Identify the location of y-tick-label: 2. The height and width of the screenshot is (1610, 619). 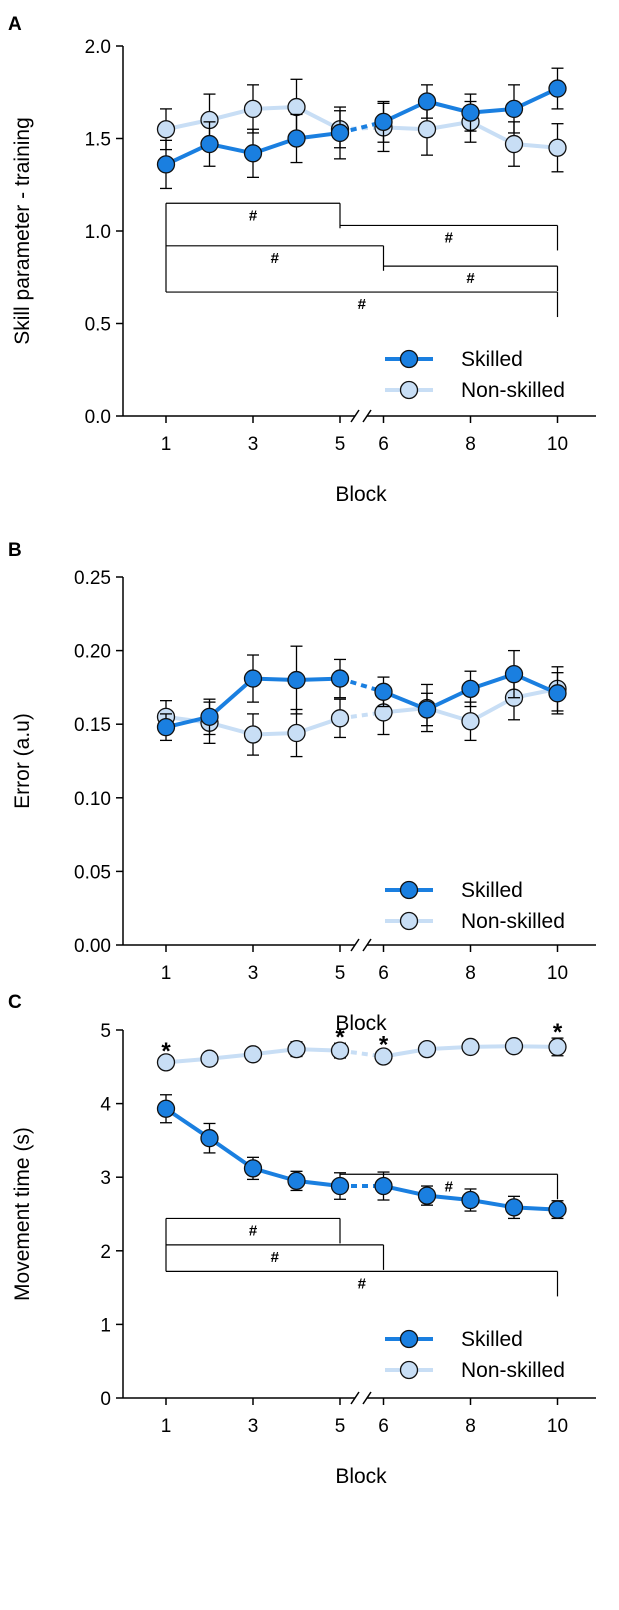
(105, 1252).